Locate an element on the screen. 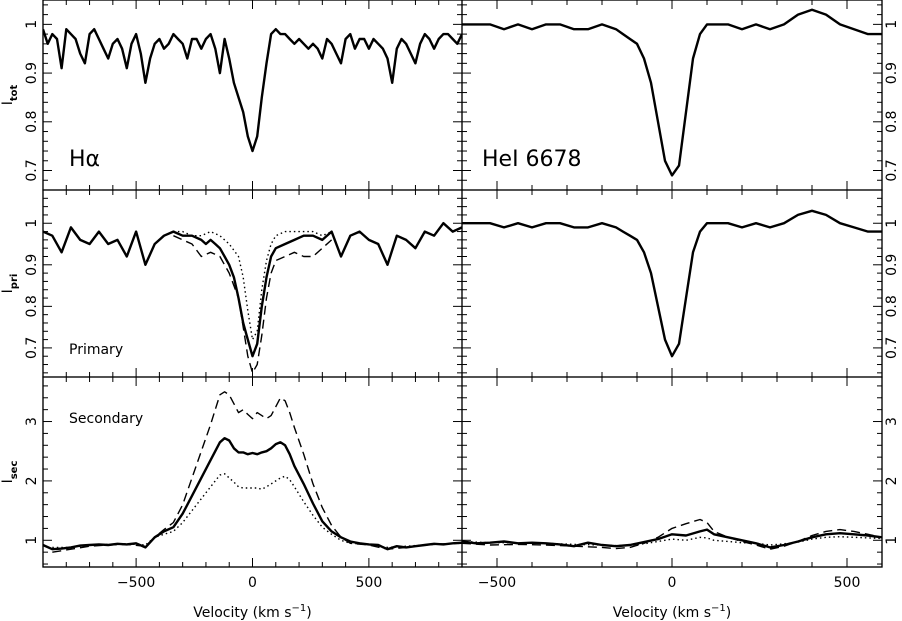 Image resolution: width=902 pixels, height=621 pixels. panel-annotation: Hα is located at coordinates (84, 159).